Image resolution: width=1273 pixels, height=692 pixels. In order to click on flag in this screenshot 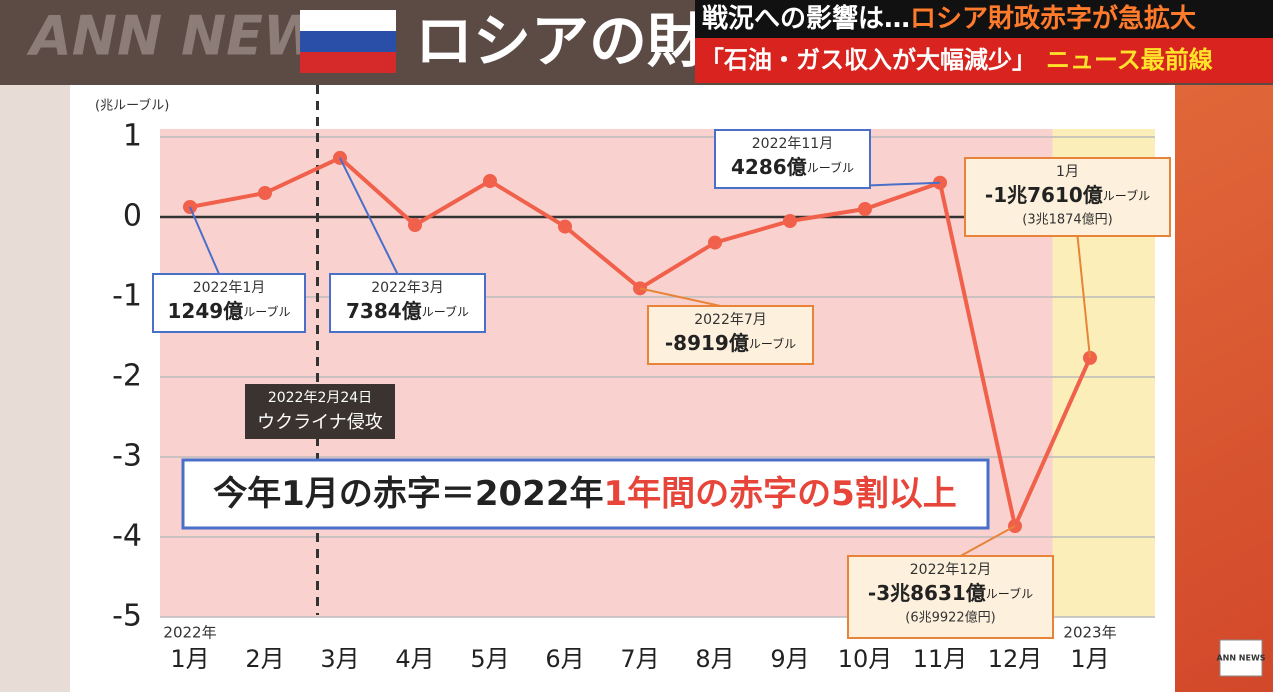, I will do `click(348, 41)`.